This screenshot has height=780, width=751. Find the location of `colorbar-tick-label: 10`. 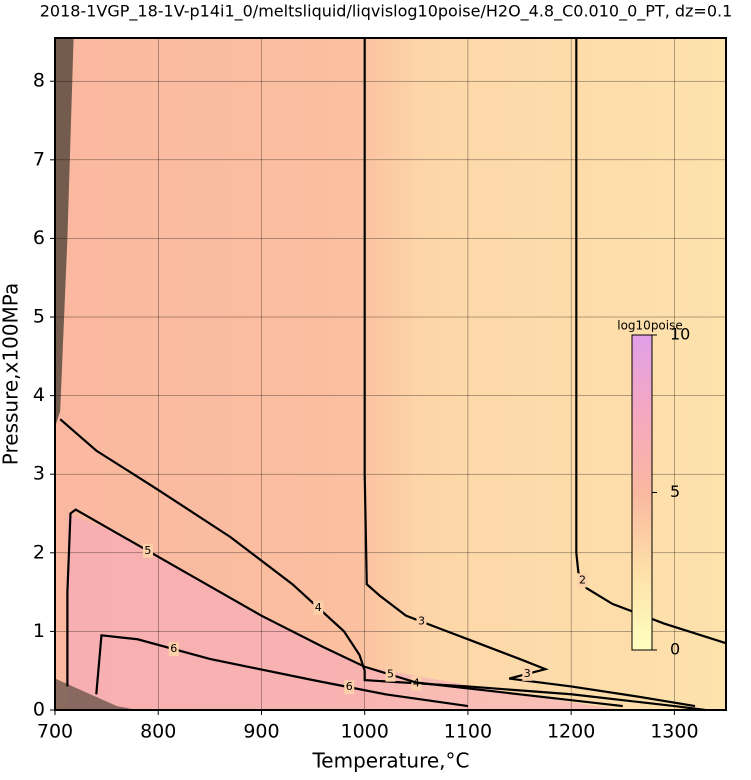

colorbar-tick-label: 10 is located at coordinates (680, 334).